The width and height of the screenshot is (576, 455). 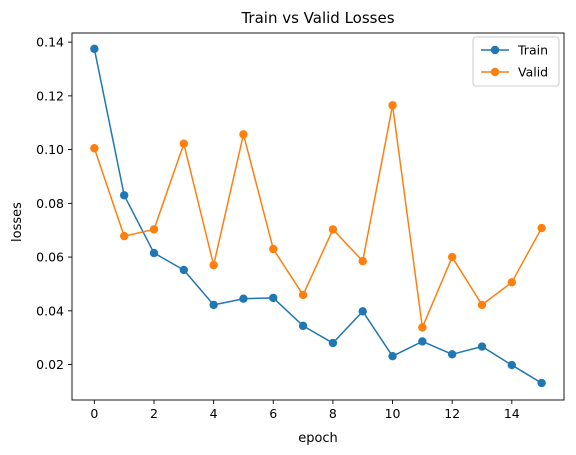 I want to click on y-axis: 0.02 0.04 0.06 0.08 0.10 0.12 0.14, so click(x=54, y=203).